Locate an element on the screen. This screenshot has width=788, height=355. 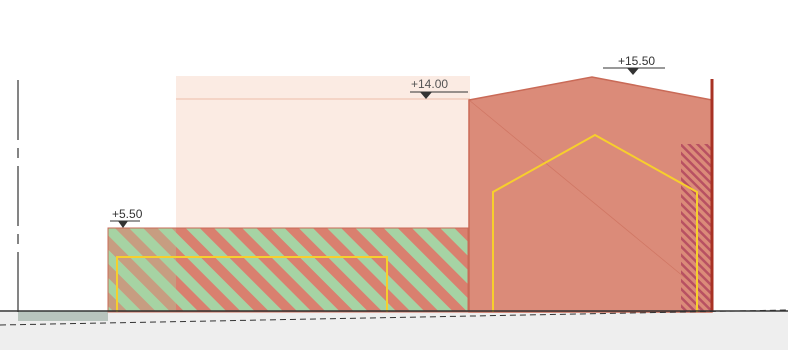
elevation-marker-high: +15.50 is located at coordinates (634, 64).